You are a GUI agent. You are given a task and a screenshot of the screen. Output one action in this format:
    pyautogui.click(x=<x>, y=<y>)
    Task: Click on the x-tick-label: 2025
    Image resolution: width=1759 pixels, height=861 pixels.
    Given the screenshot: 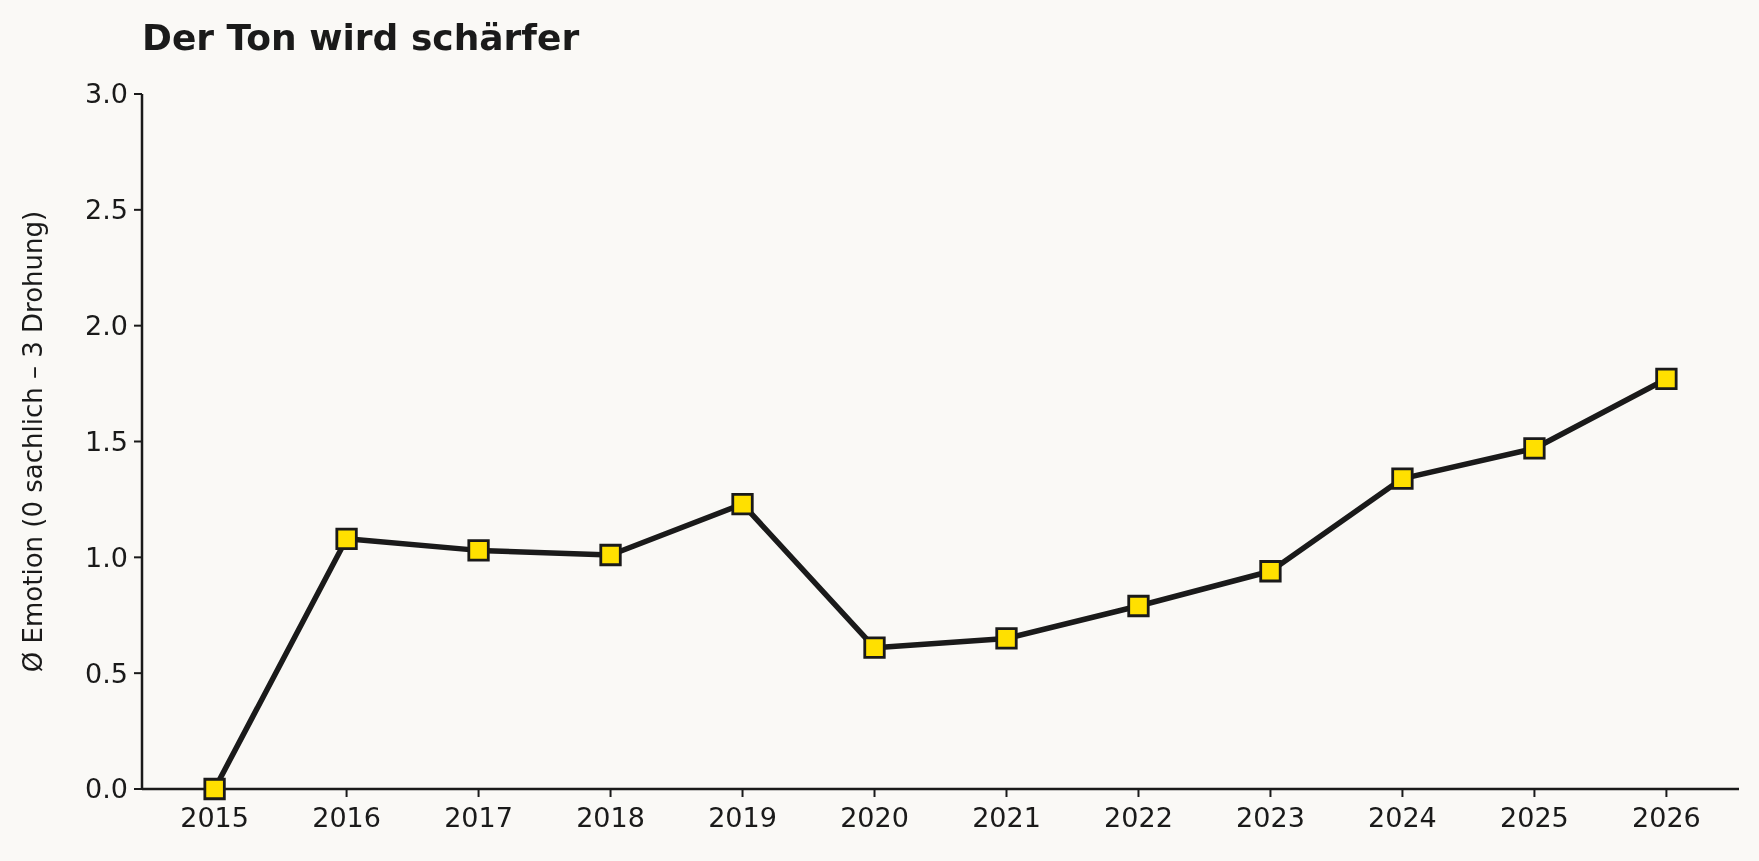 What is the action you would take?
    pyautogui.click(x=1534, y=817)
    